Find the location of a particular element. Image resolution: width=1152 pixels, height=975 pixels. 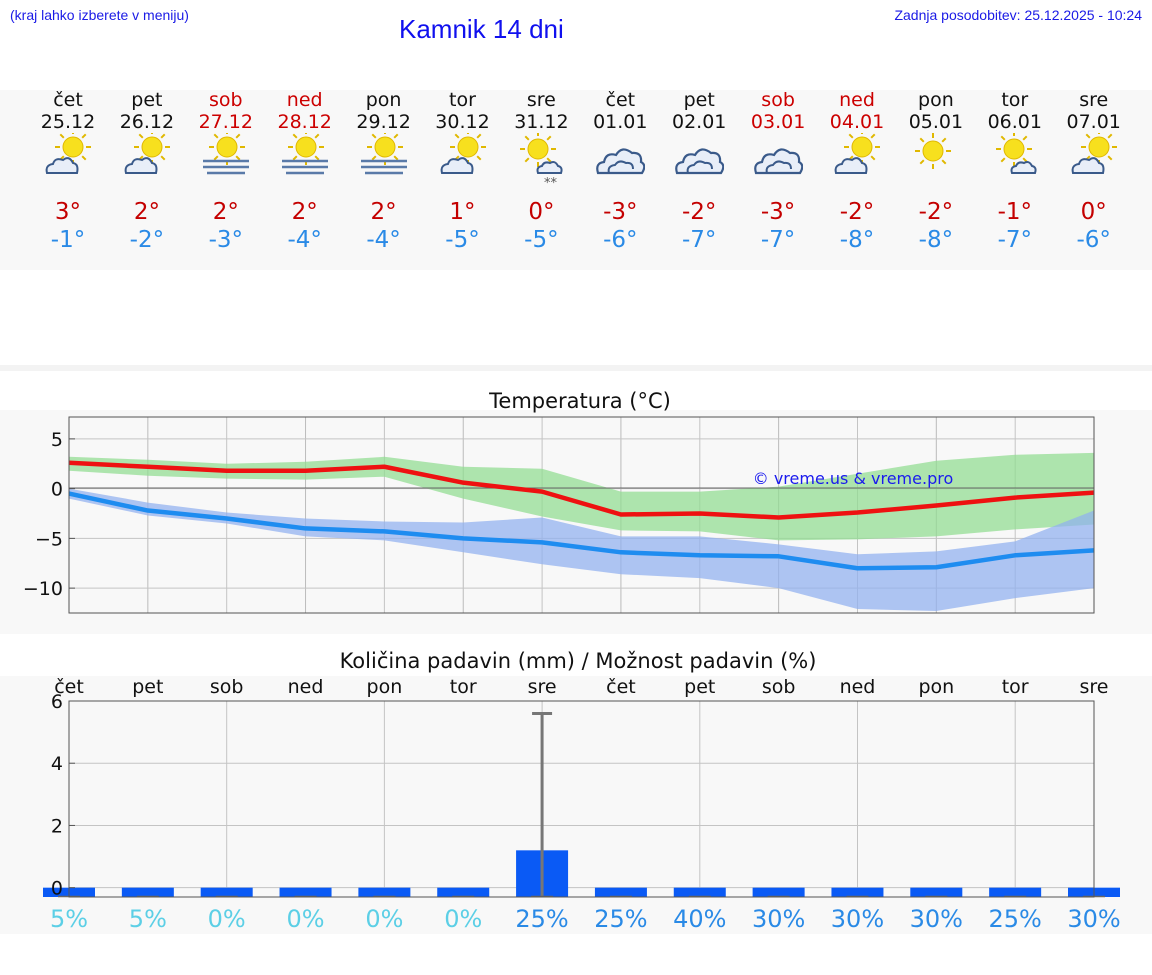

temp-y-tick-label: −10 is located at coordinates (43, 589).